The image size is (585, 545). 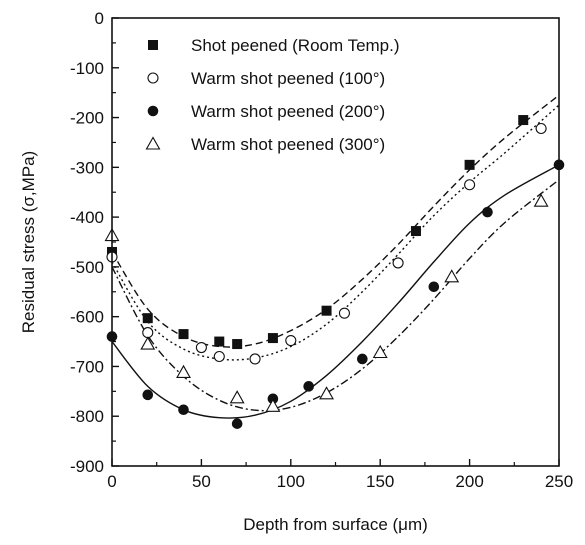 What do you see at coordinates (295, 45) in the screenshot?
I see `legend-label-1: Shot peened (Room Temp.)` at bounding box center [295, 45].